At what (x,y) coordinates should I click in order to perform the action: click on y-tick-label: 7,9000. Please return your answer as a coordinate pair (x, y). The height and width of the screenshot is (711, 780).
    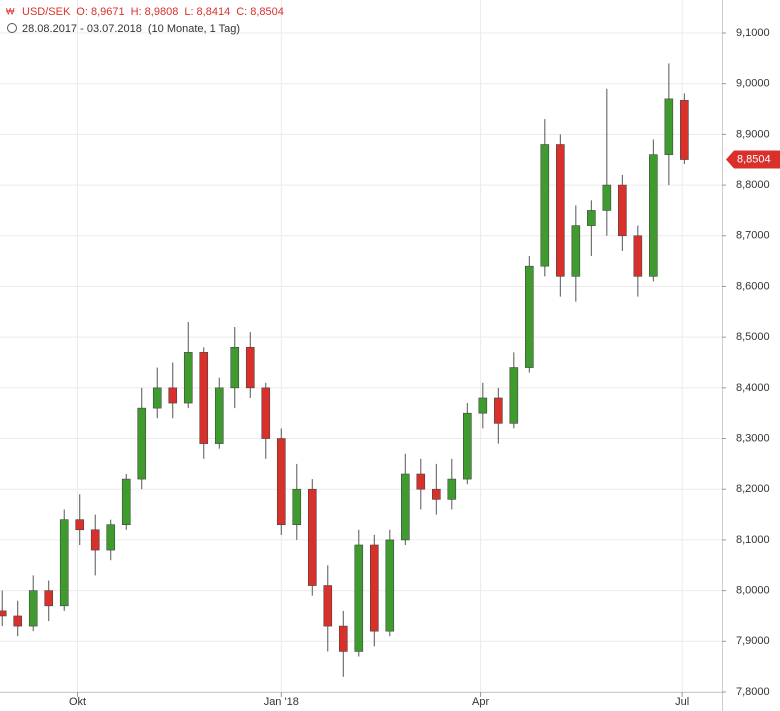
    Looking at the image, I should click on (753, 641).